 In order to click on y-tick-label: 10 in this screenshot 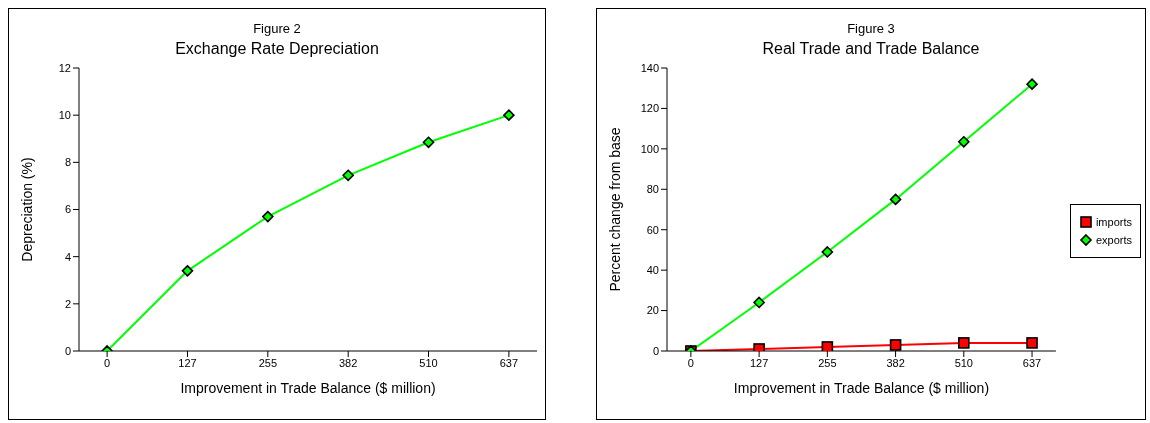, I will do `click(64, 115)`.